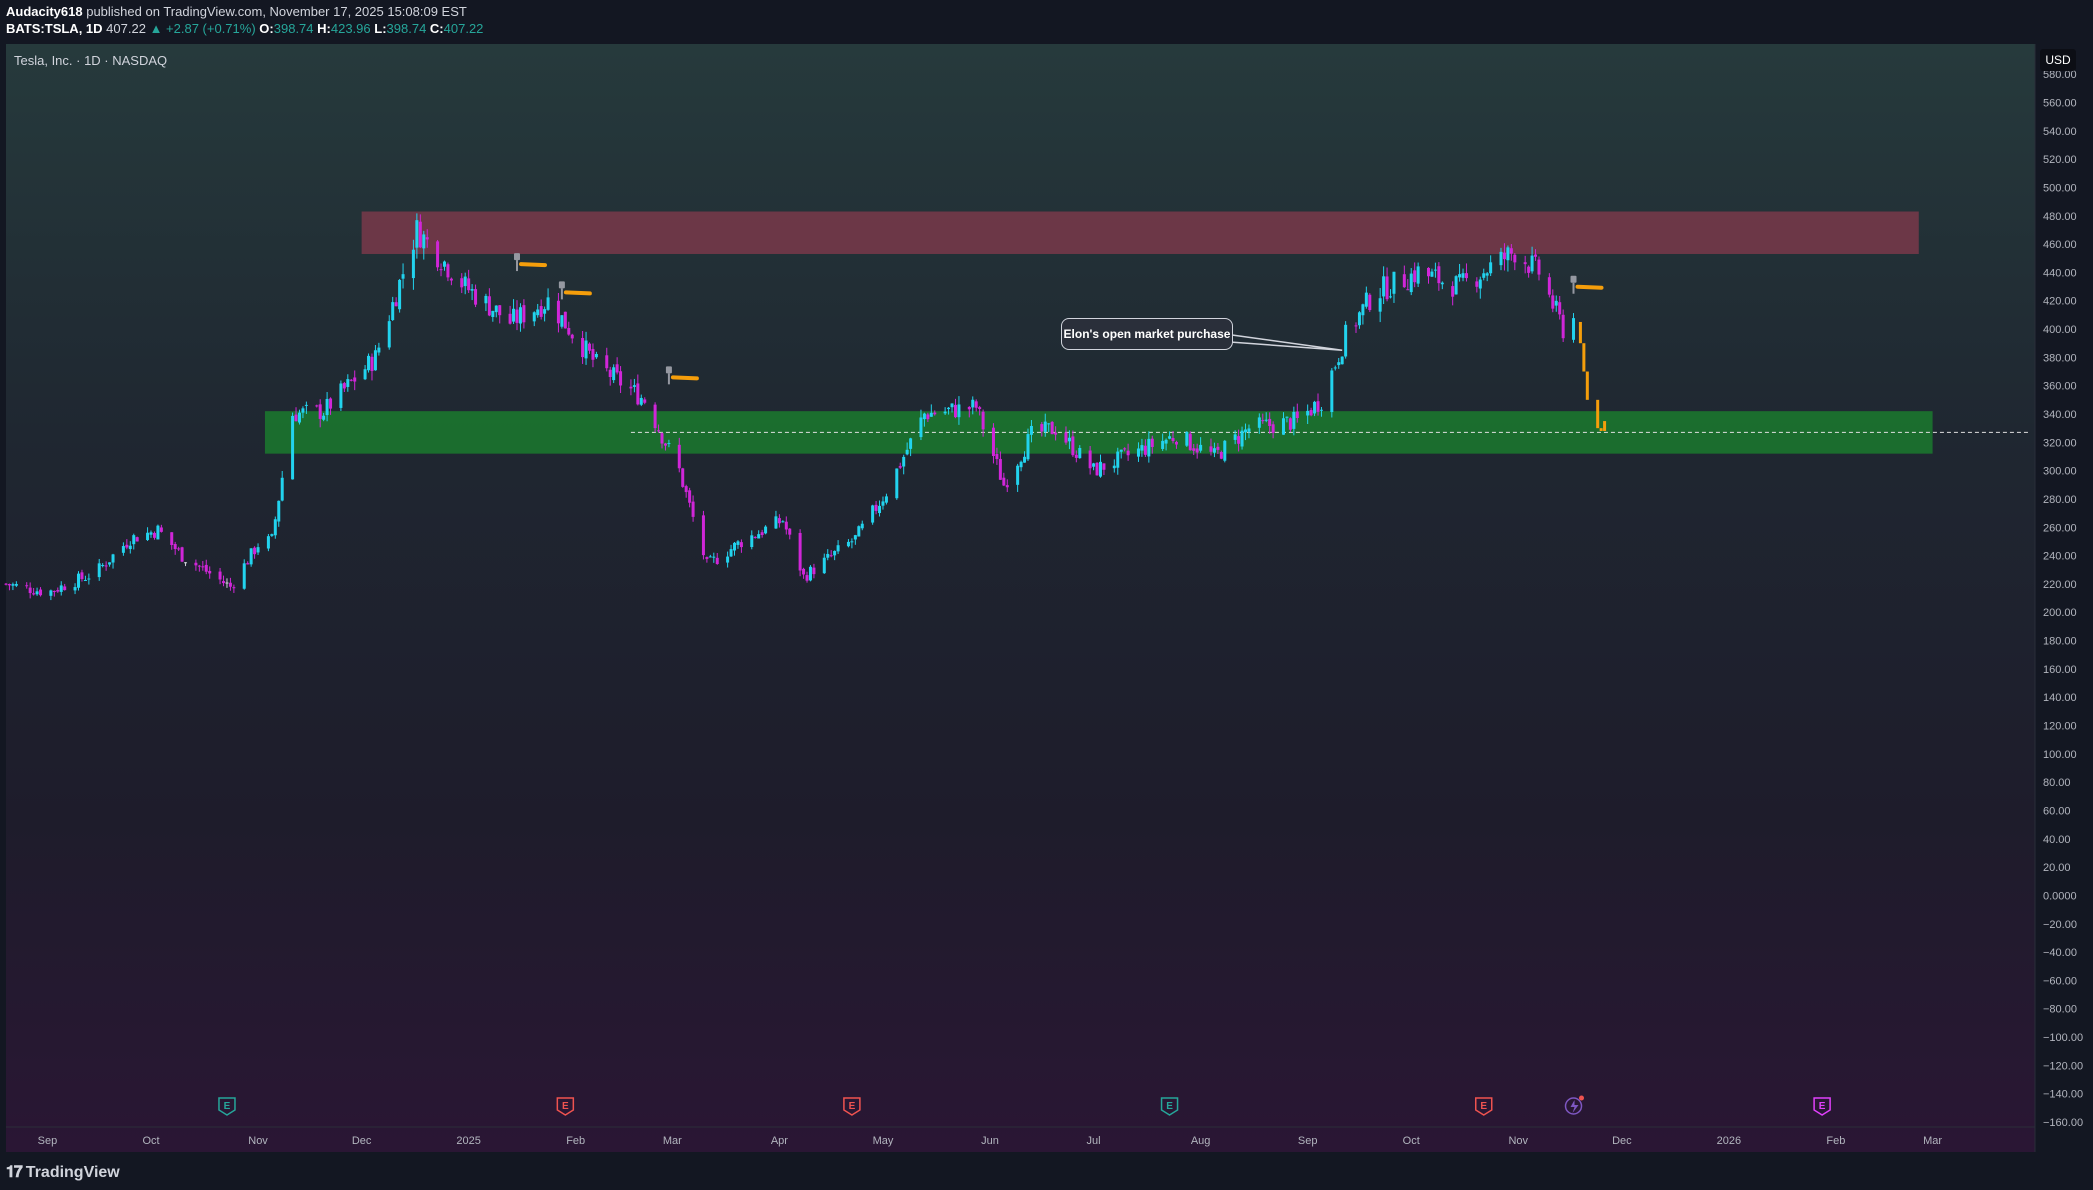 This screenshot has height=1190, width=2093. I want to click on close-label: C:, so click(436, 28).